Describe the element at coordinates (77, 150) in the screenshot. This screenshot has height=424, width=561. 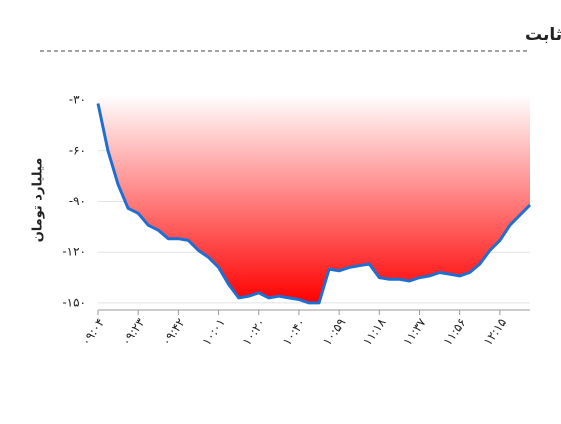
I see `y-tick-label: -۶۰` at that location.